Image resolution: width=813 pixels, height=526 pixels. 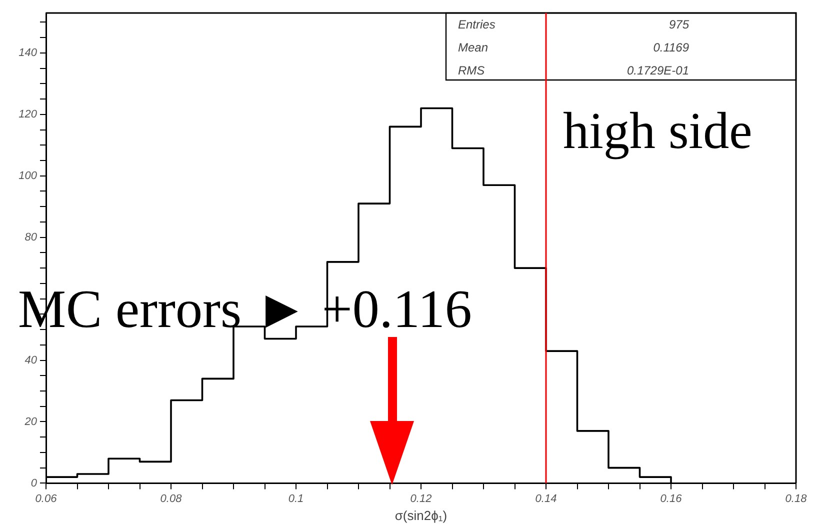 What do you see at coordinates (671, 47) in the screenshot?
I see `annotation: 0.1169` at bounding box center [671, 47].